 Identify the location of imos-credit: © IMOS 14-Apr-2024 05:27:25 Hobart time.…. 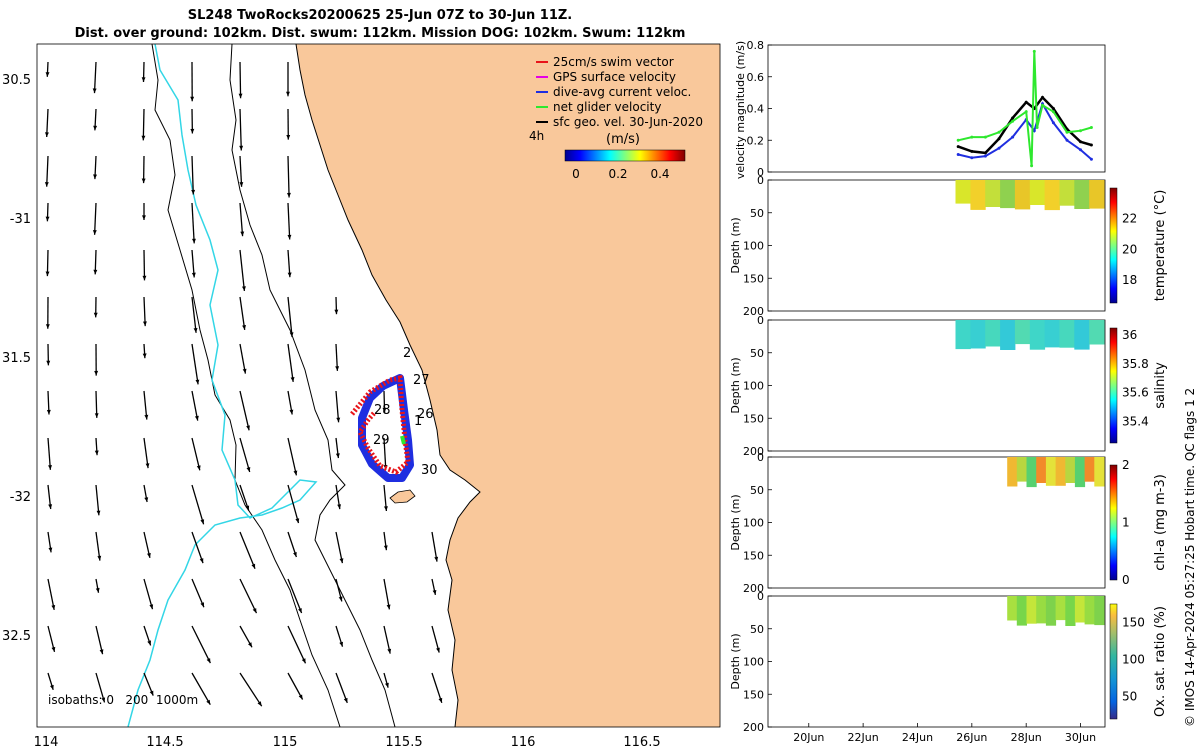
(1190, 557).